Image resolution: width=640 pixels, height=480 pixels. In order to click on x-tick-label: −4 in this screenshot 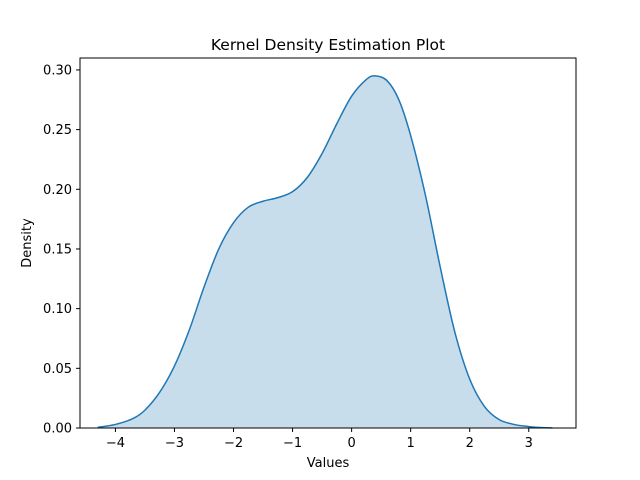, I will do `click(115, 443)`.